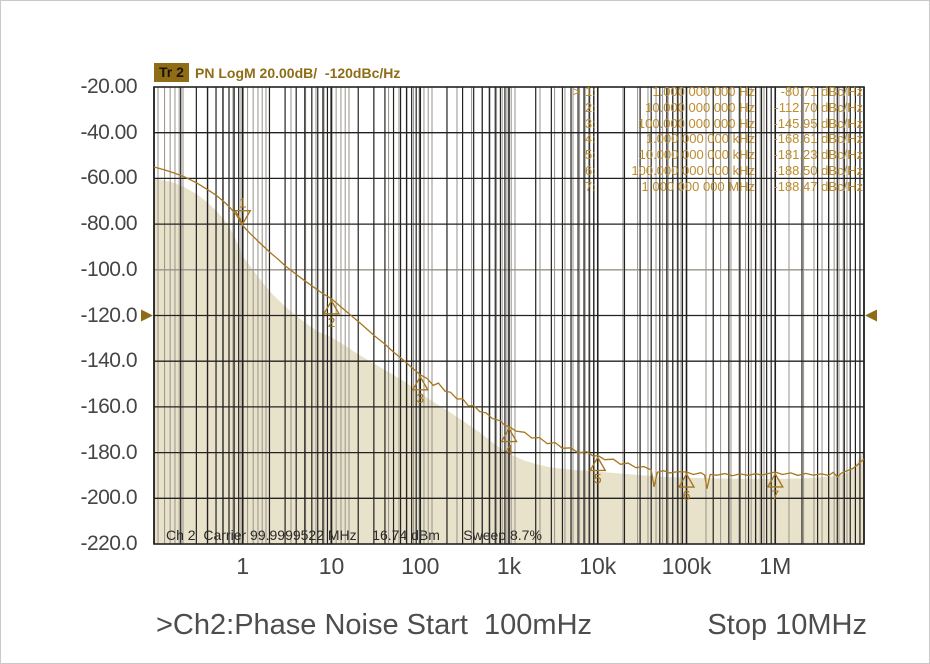 The image size is (930, 664). I want to click on marker-number: 5, so click(598, 478).